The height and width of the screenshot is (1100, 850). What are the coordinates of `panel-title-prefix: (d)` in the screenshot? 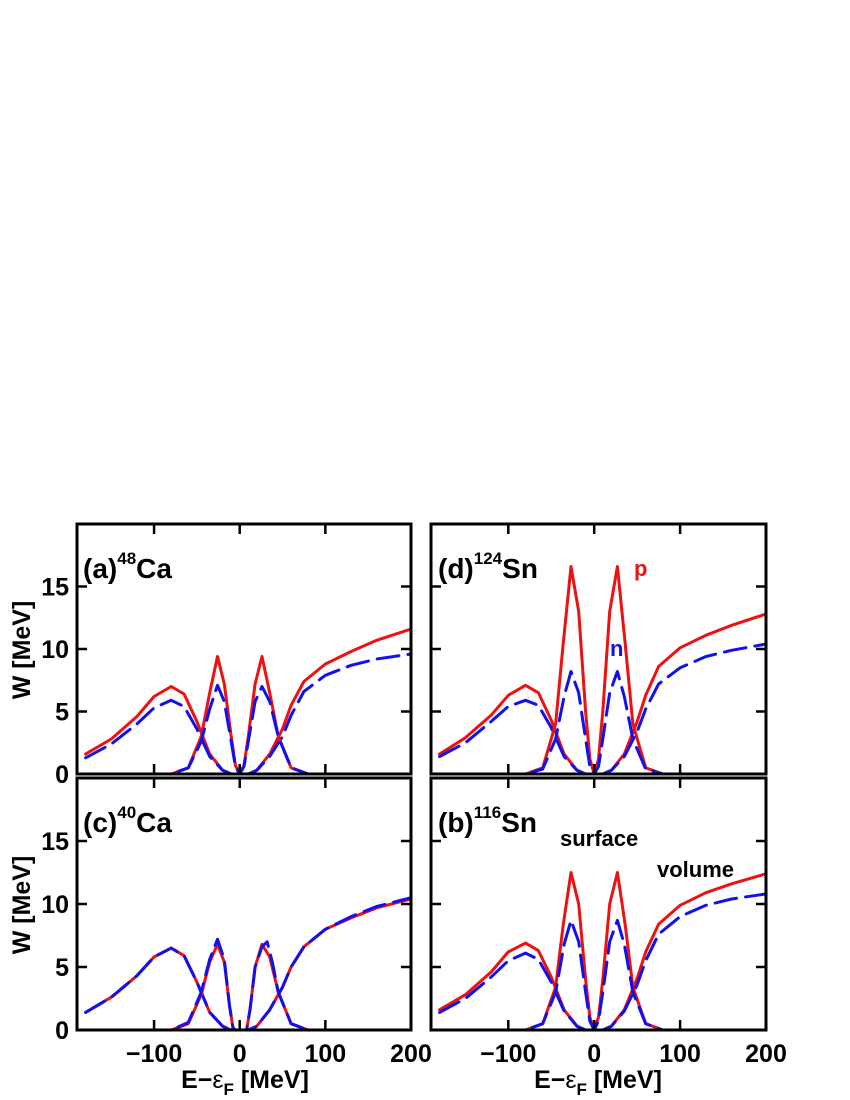 It's located at (456, 568).